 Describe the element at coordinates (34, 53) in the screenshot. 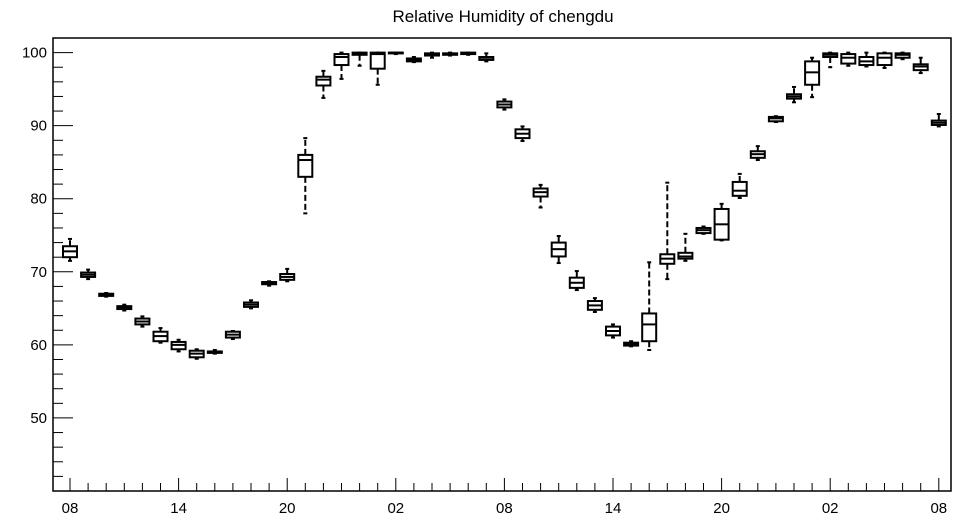

I see `y-tick-label: 100` at that location.